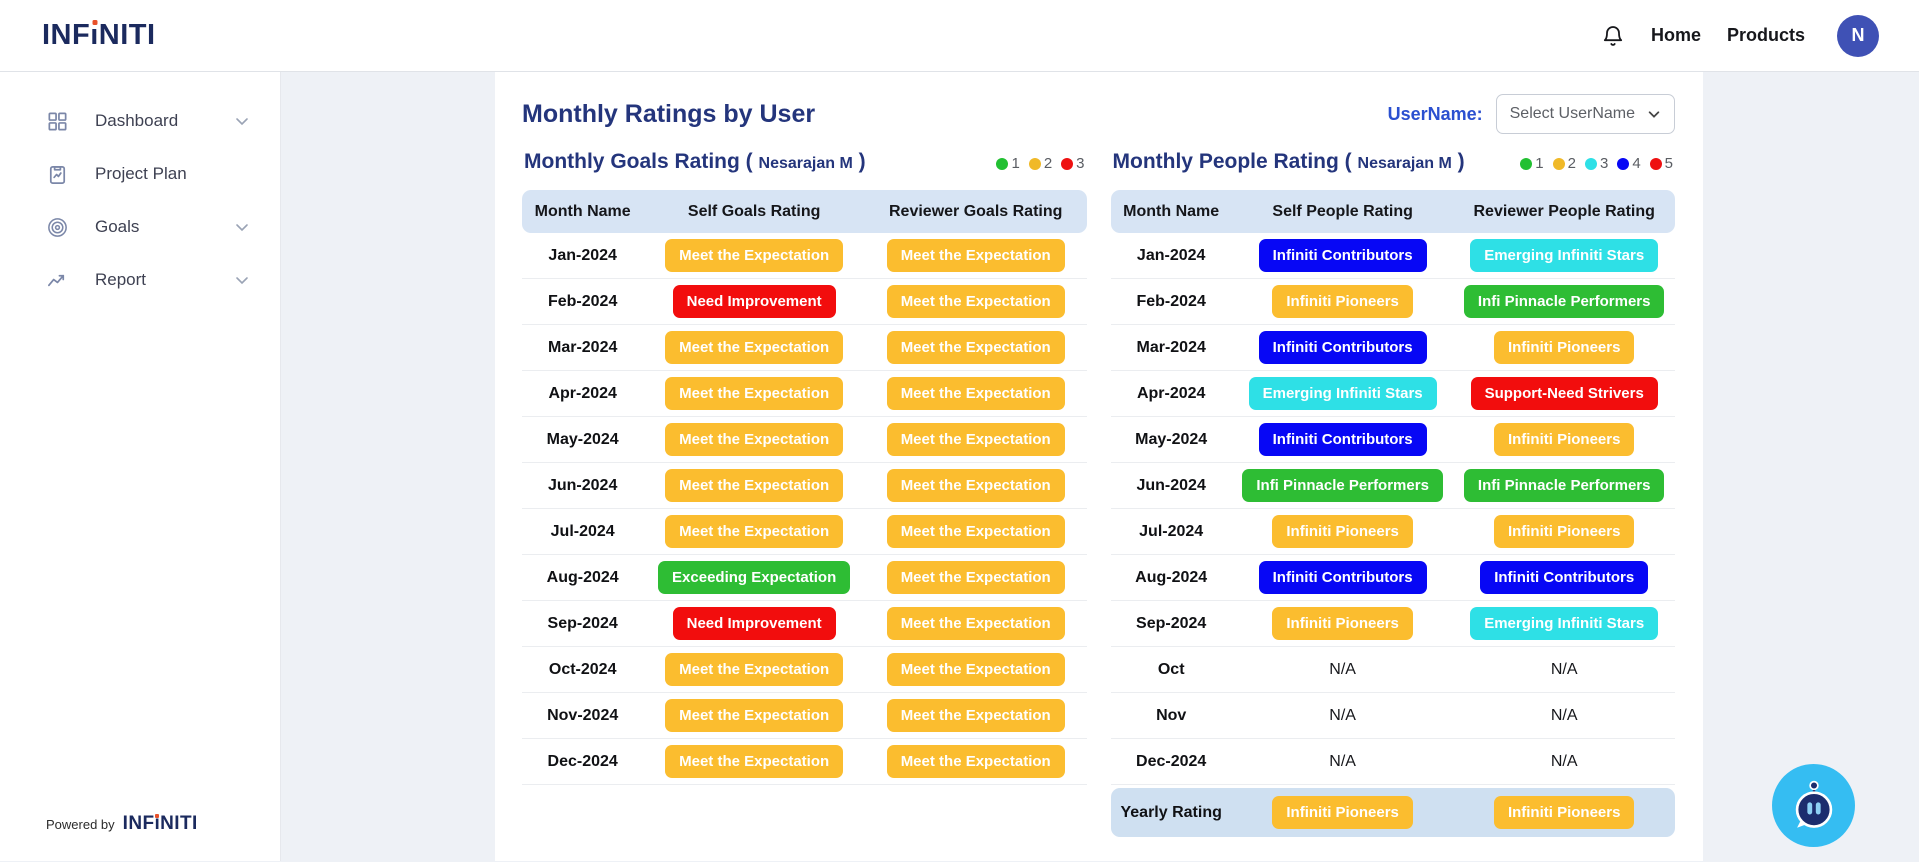  What do you see at coordinates (1171, 761) in the screenshot?
I see `month-cell: Dec-2024` at bounding box center [1171, 761].